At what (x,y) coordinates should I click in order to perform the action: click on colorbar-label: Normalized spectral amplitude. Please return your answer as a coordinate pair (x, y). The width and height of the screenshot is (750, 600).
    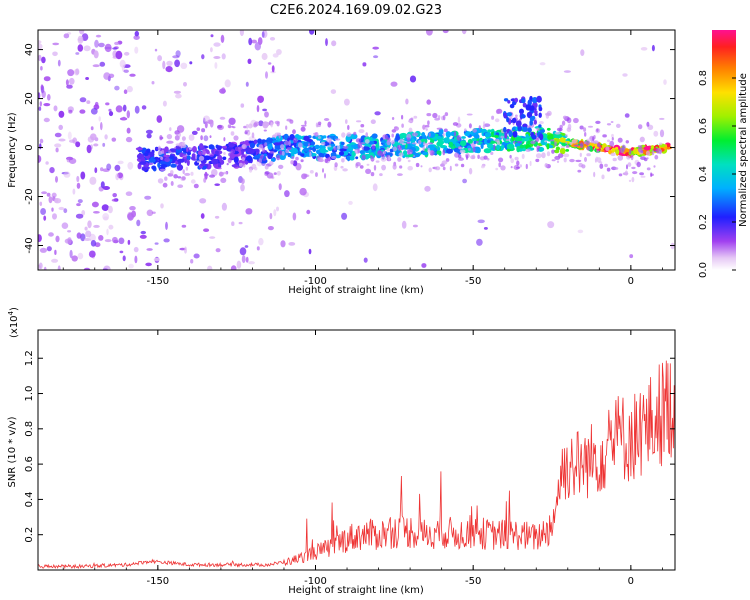
    Looking at the image, I should click on (743, 150).